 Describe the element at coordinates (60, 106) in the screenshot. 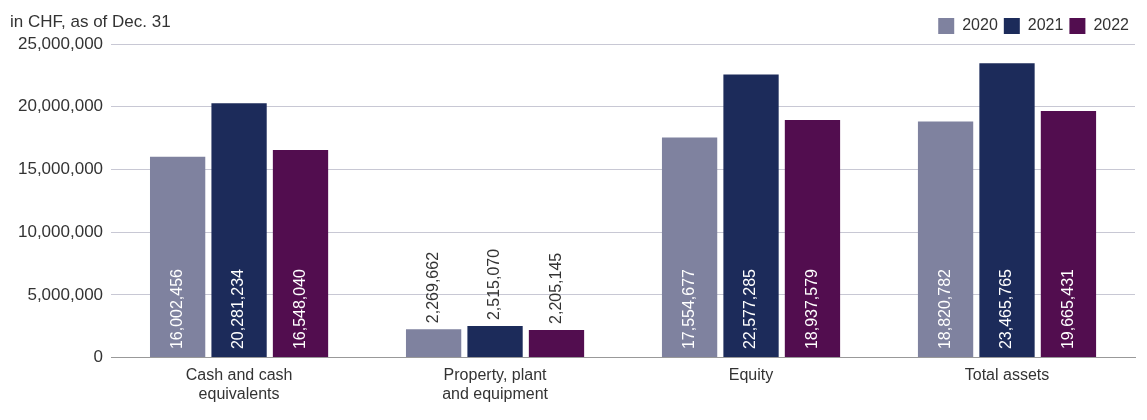

I see `y-tick-label: 20,000,000` at that location.